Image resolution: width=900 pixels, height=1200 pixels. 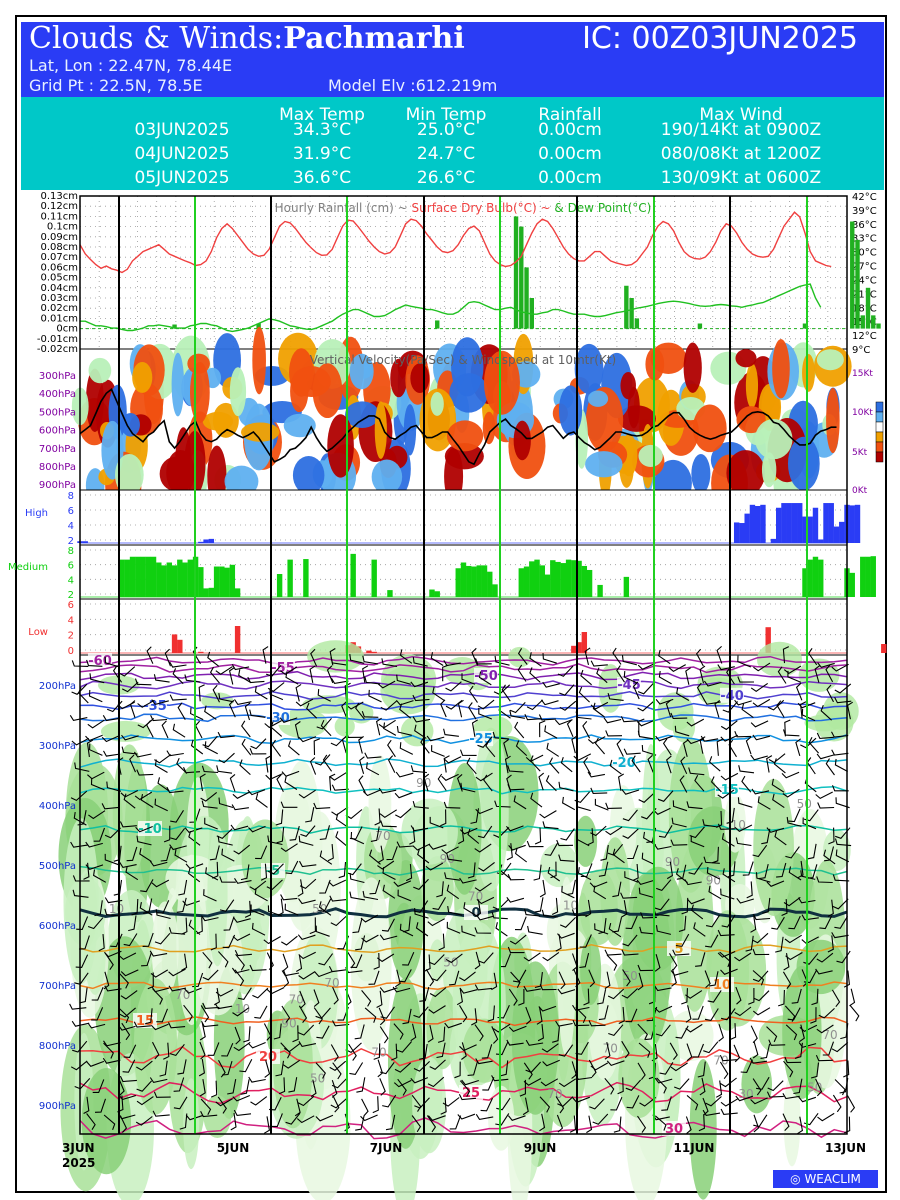 I want to click on rain-tick-label: 0.12cm, so click(x=59, y=206).